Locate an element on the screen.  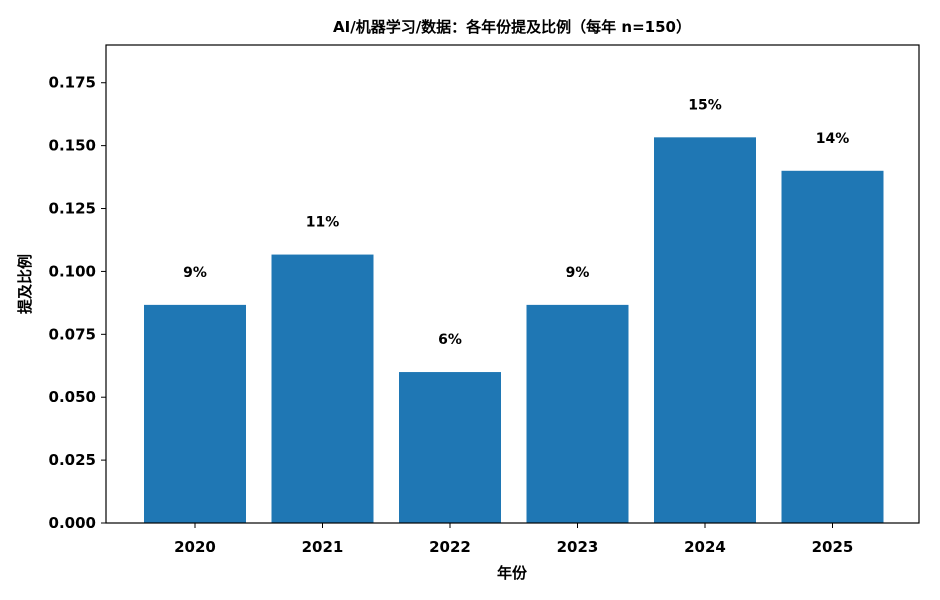
bar-2023 is located at coordinates (577, 413).